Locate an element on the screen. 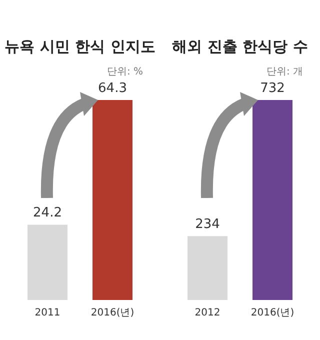 The width and height of the screenshot is (320, 340). data-label: 732 is located at coordinates (272, 88).